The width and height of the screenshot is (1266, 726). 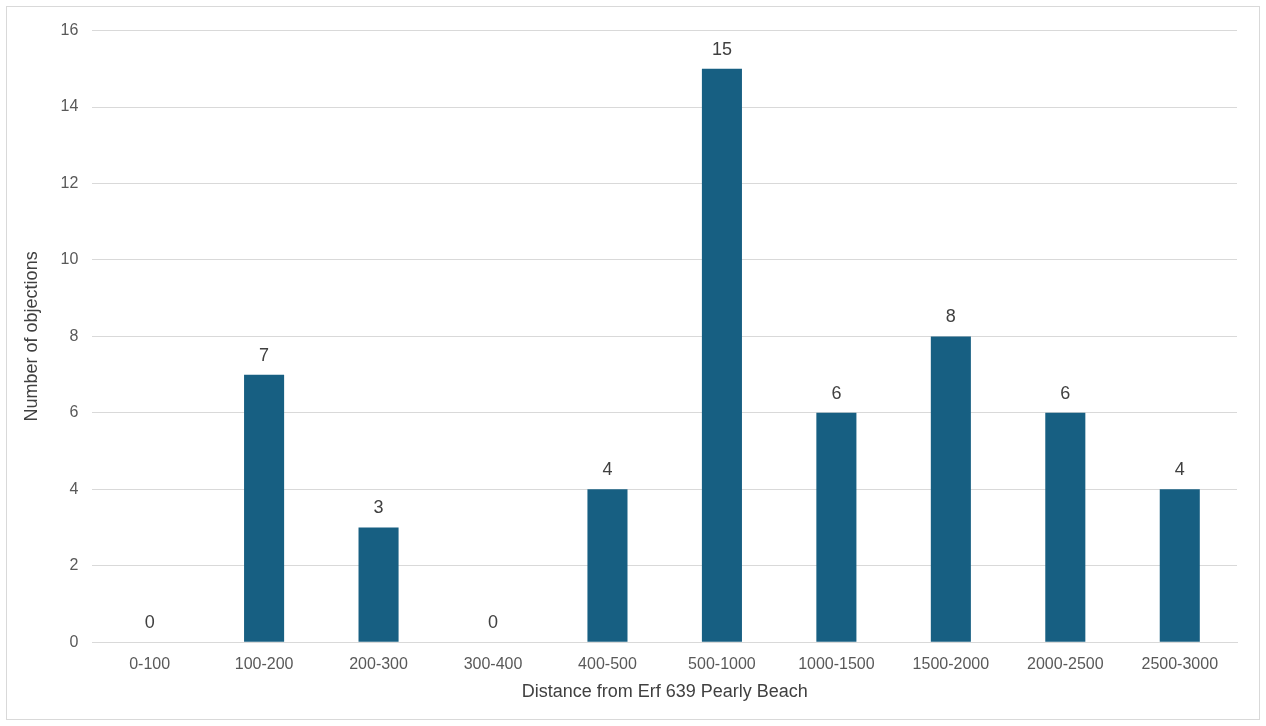 I want to click on x-tick-label: 0-100, so click(x=150, y=664).